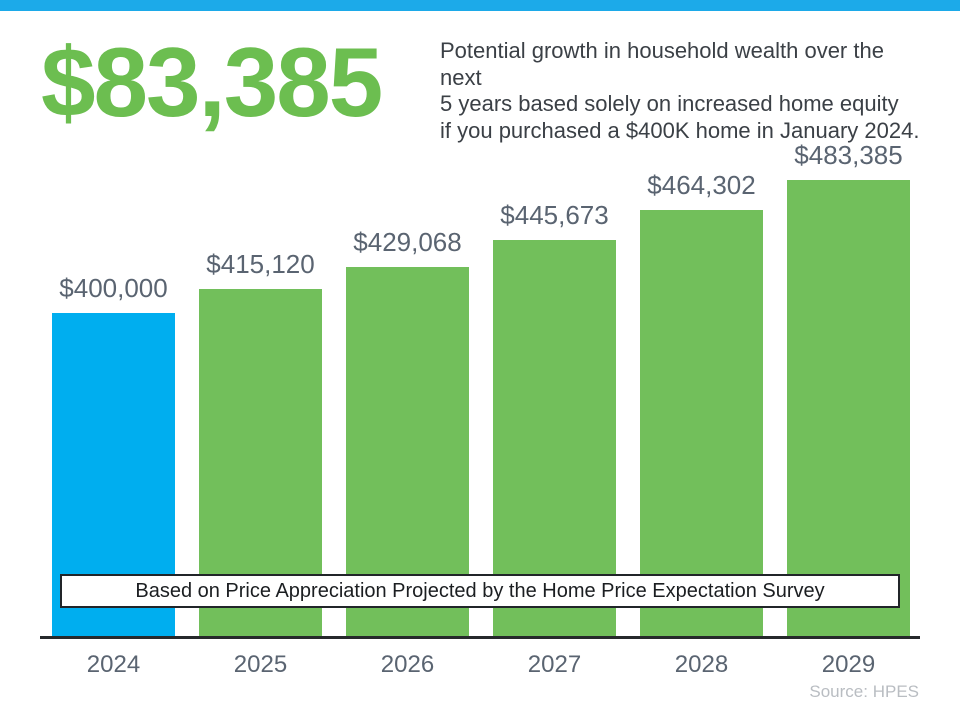 The image size is (960, 720). I want to click on x-tick-label-2028: 2028, so click(701, 664).